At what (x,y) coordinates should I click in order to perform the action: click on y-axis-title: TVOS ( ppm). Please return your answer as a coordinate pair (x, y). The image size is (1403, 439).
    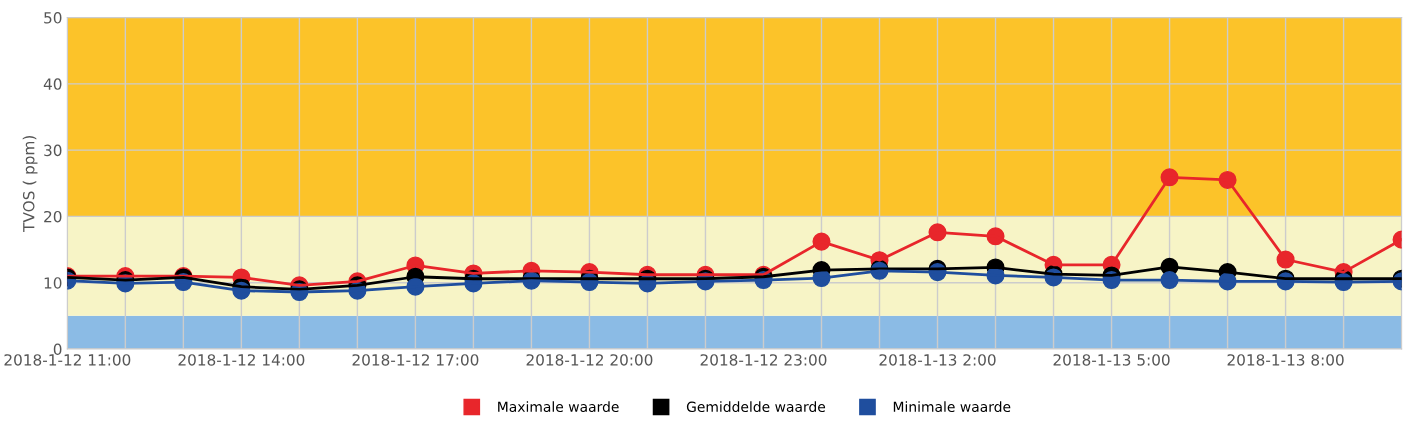
    Looking at the image, I should click on (30, 184).